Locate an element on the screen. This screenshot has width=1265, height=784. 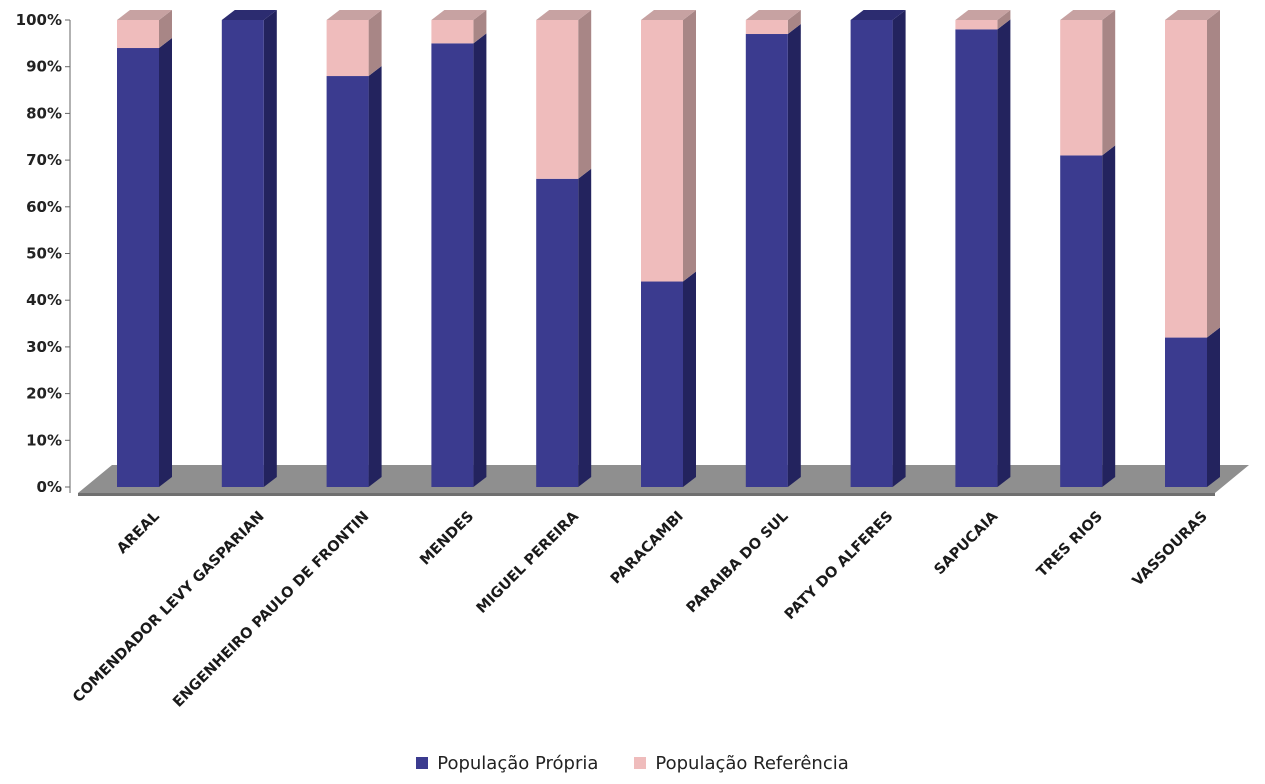
y-tick-label: 20% is located at coordinates (44, 394).